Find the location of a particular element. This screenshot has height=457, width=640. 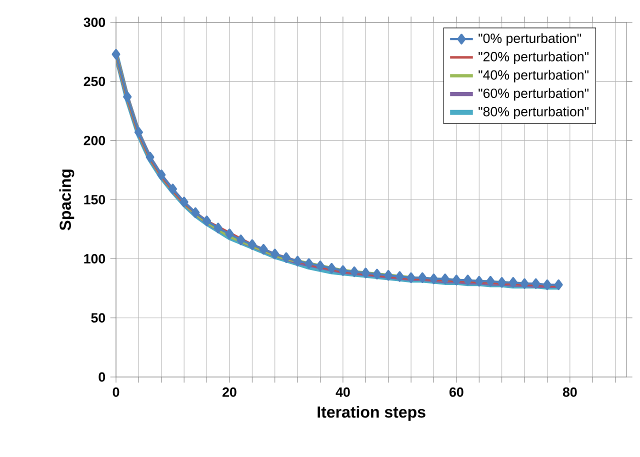

legend-label: "40% perturbation" is located at coordinates (533, 76).